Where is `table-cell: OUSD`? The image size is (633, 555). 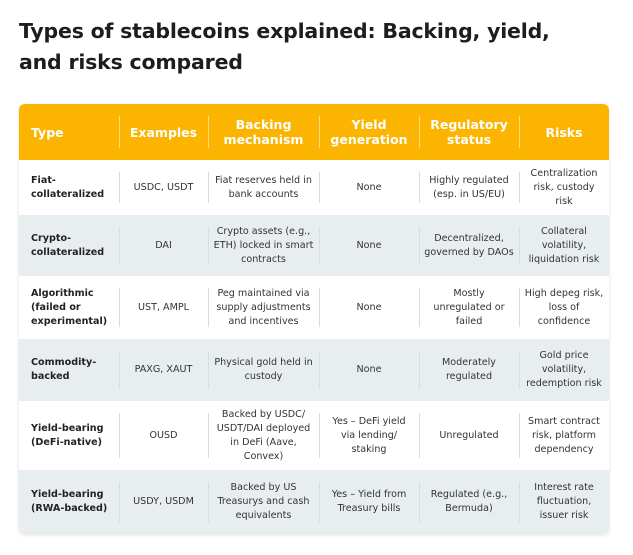
table-cell: OUSD is located at coordinates (163, 435).